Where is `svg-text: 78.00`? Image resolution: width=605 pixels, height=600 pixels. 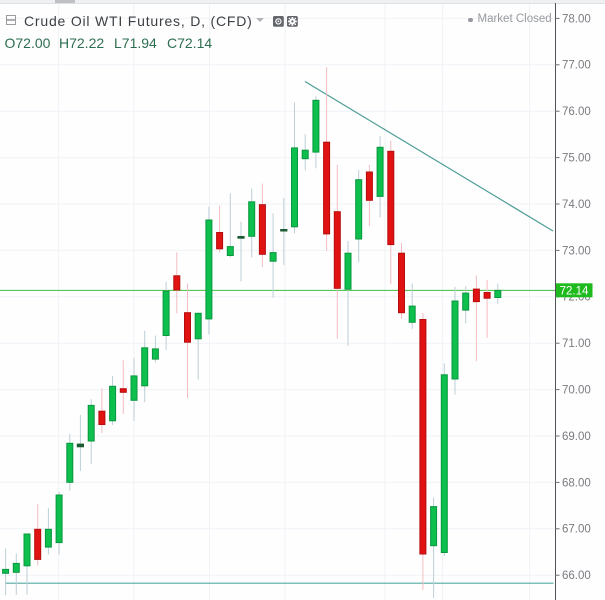
svg-text: 78.00 is located at coordinates (576, 19).